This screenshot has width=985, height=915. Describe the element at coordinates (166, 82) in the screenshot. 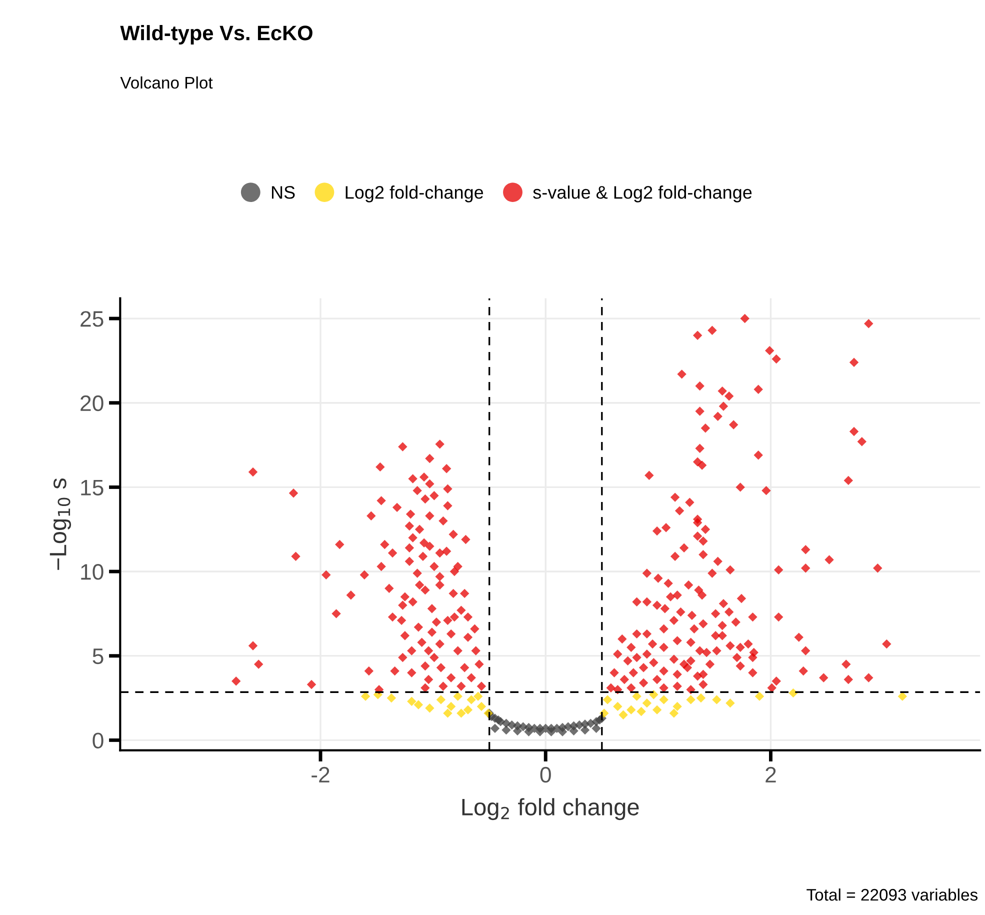

I see `chart-subtitle: Volcano Plot` at that location.